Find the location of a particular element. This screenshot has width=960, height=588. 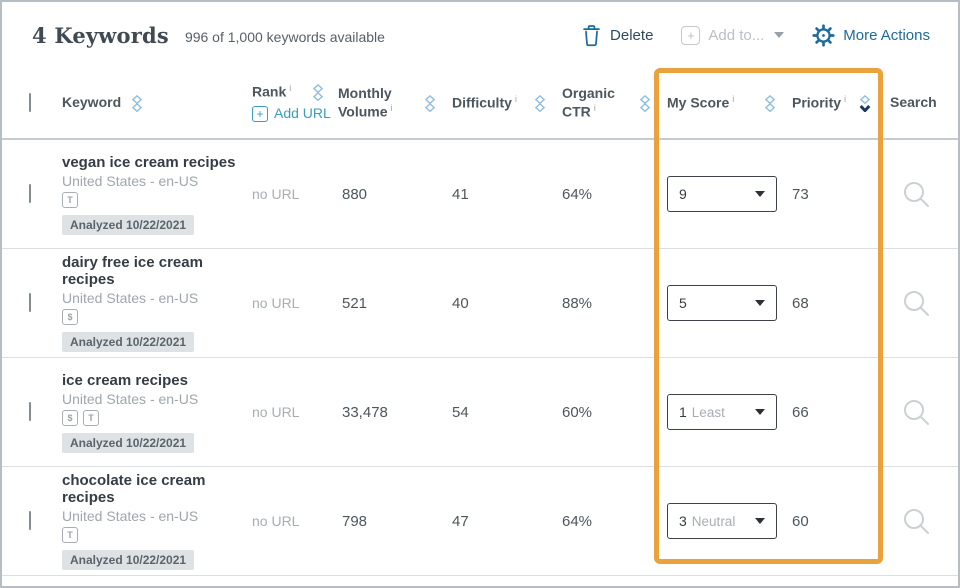

add-url-button: + Add URL is located at coordinates (291, 114).